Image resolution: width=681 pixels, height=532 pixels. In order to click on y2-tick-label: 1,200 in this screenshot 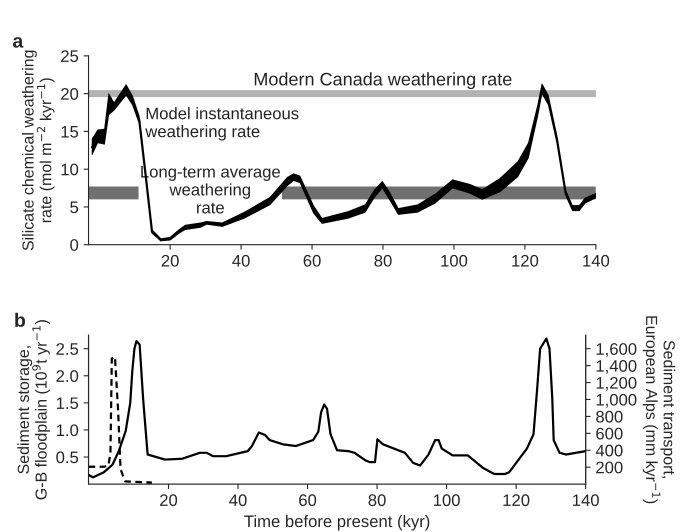, I will do `click(616, 383)`.